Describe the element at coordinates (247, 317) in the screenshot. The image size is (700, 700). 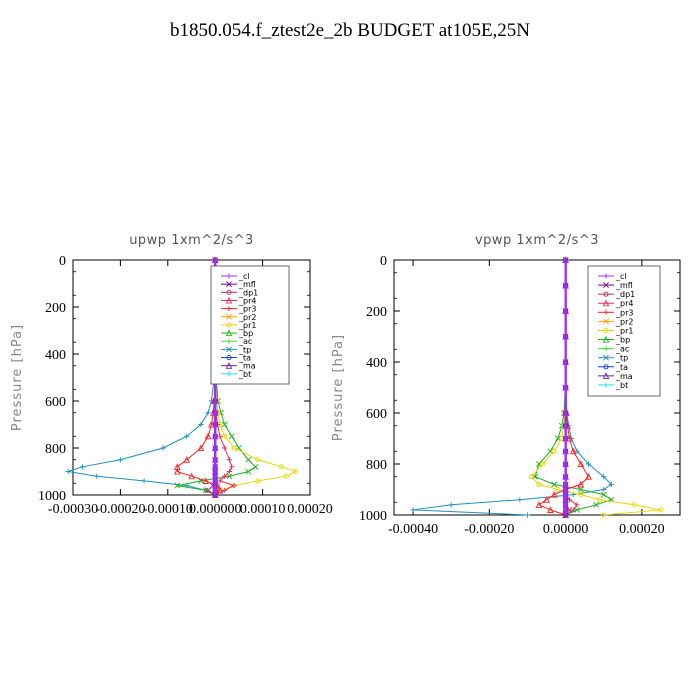
I see `legend-label: _pr2` at that location.